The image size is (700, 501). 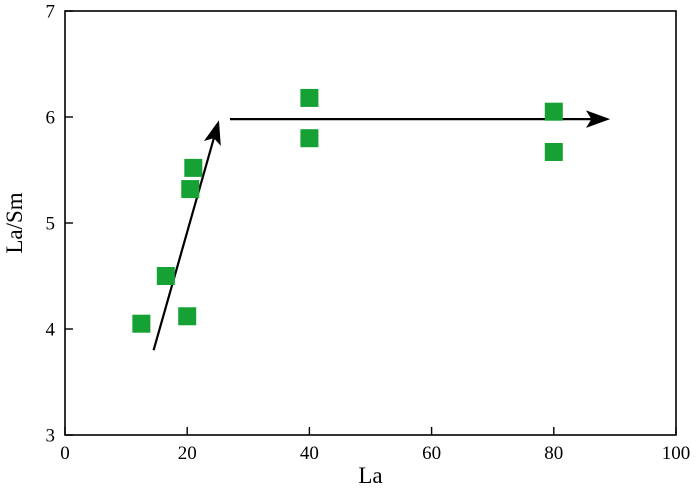 I want to click on y-tick-label: 6, so click(x=51, y=118).